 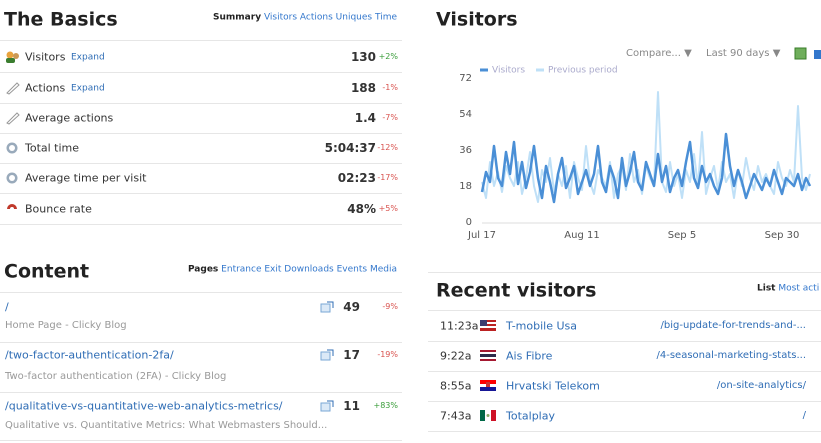 I want to click on page-count: 17, so click(x=351, y=355).